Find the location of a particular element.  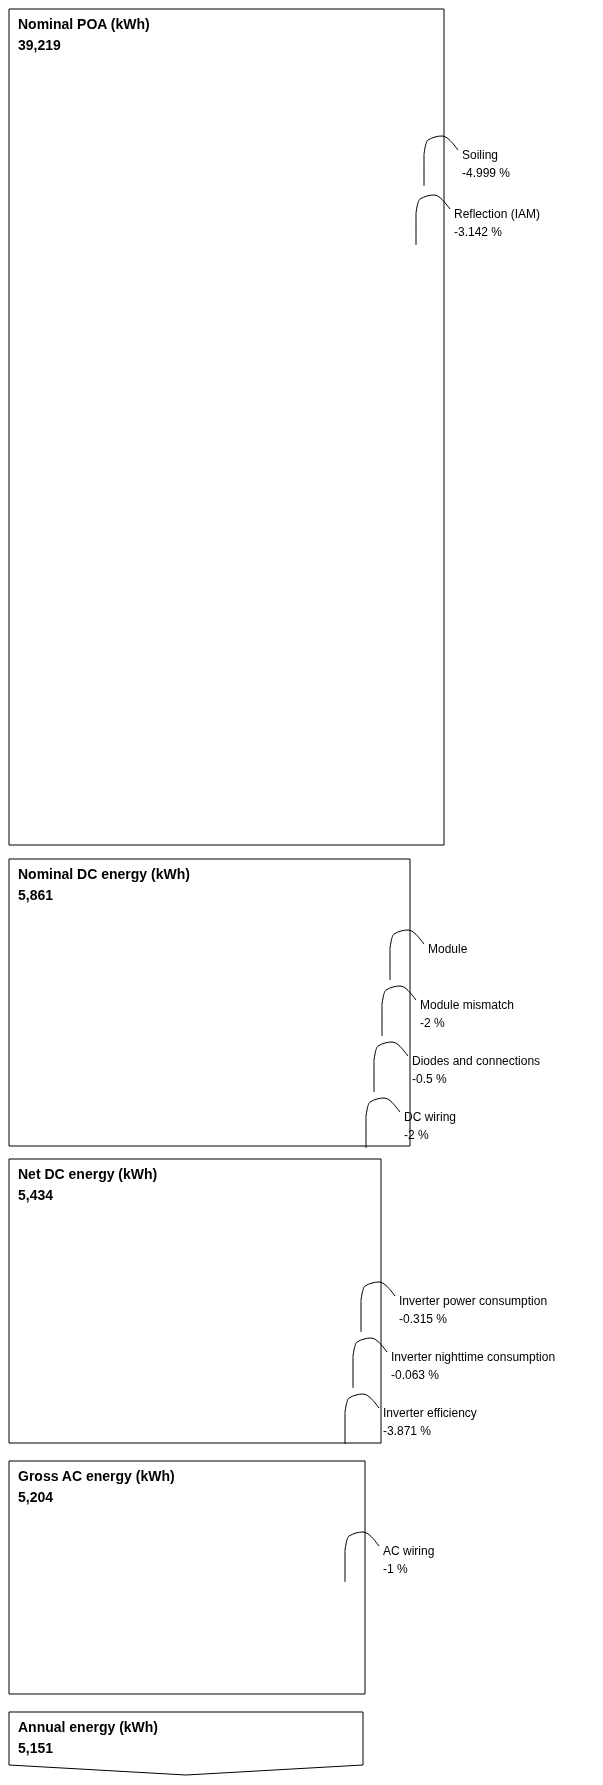

category-label: Gross AC energy (kWh) is located at coordinates (96, 1476).